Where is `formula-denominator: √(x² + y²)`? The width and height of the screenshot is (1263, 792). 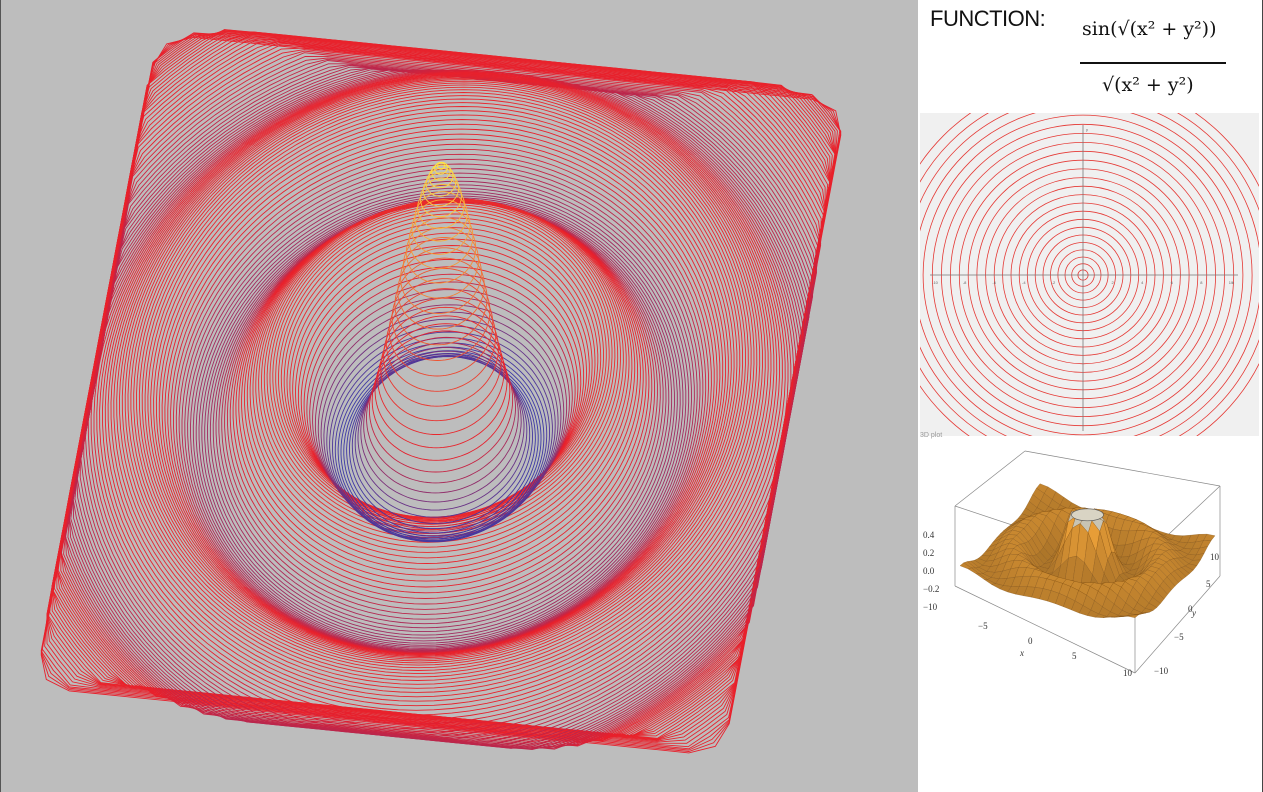
formula-denominator: √(x² + y²) is located at coordinates (1148, 85).